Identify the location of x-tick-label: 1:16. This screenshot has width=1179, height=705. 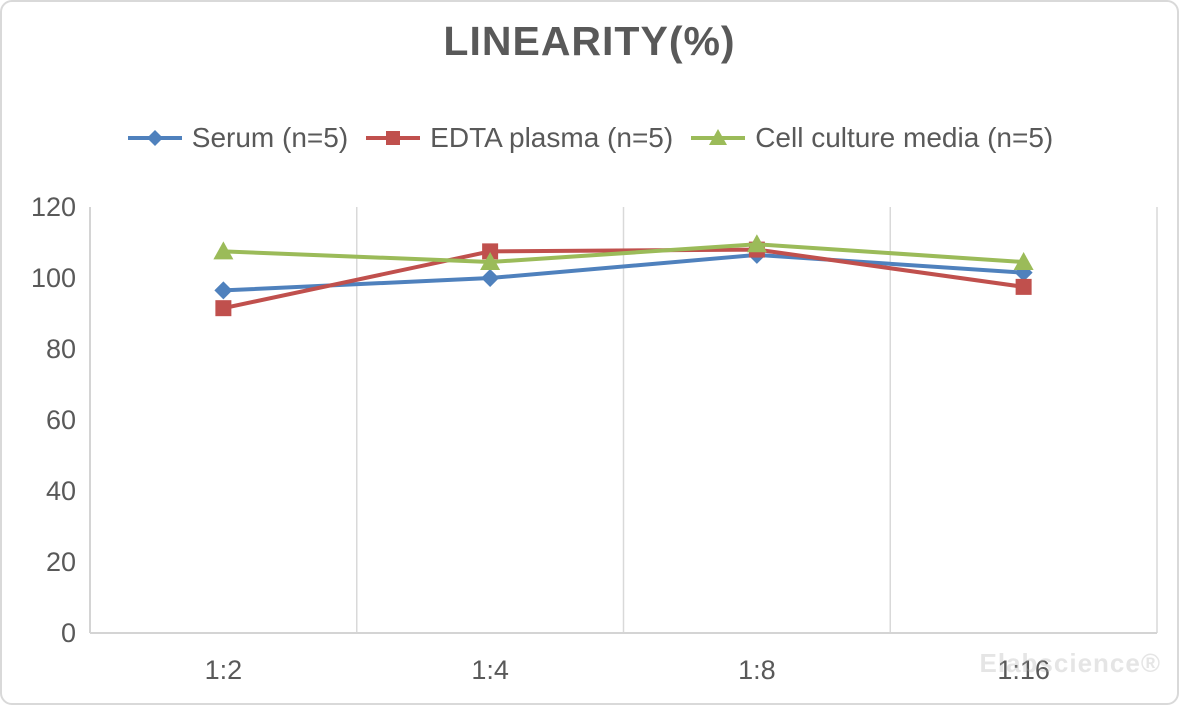
(1023, 670).